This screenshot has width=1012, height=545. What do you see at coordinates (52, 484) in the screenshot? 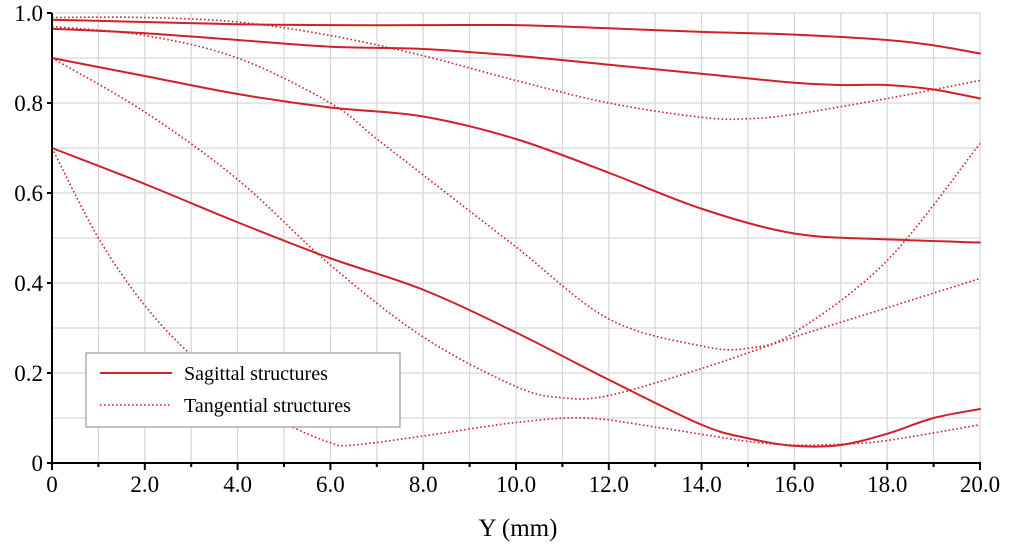
I see `x-tick-label: 0` at bounding box center [52, 484].